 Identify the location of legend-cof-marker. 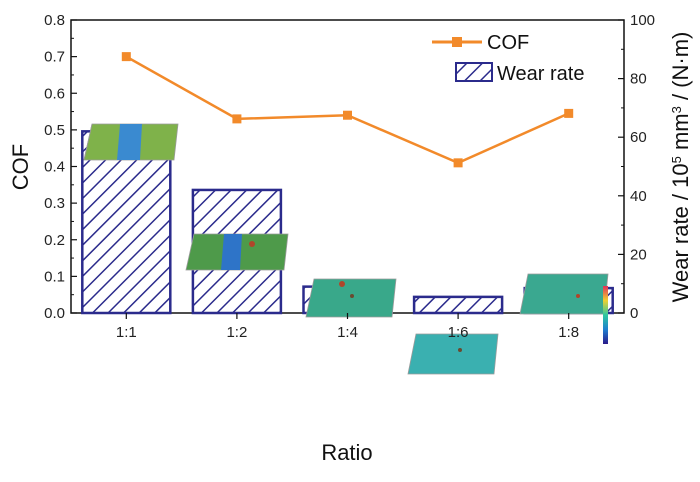
(457, 42).